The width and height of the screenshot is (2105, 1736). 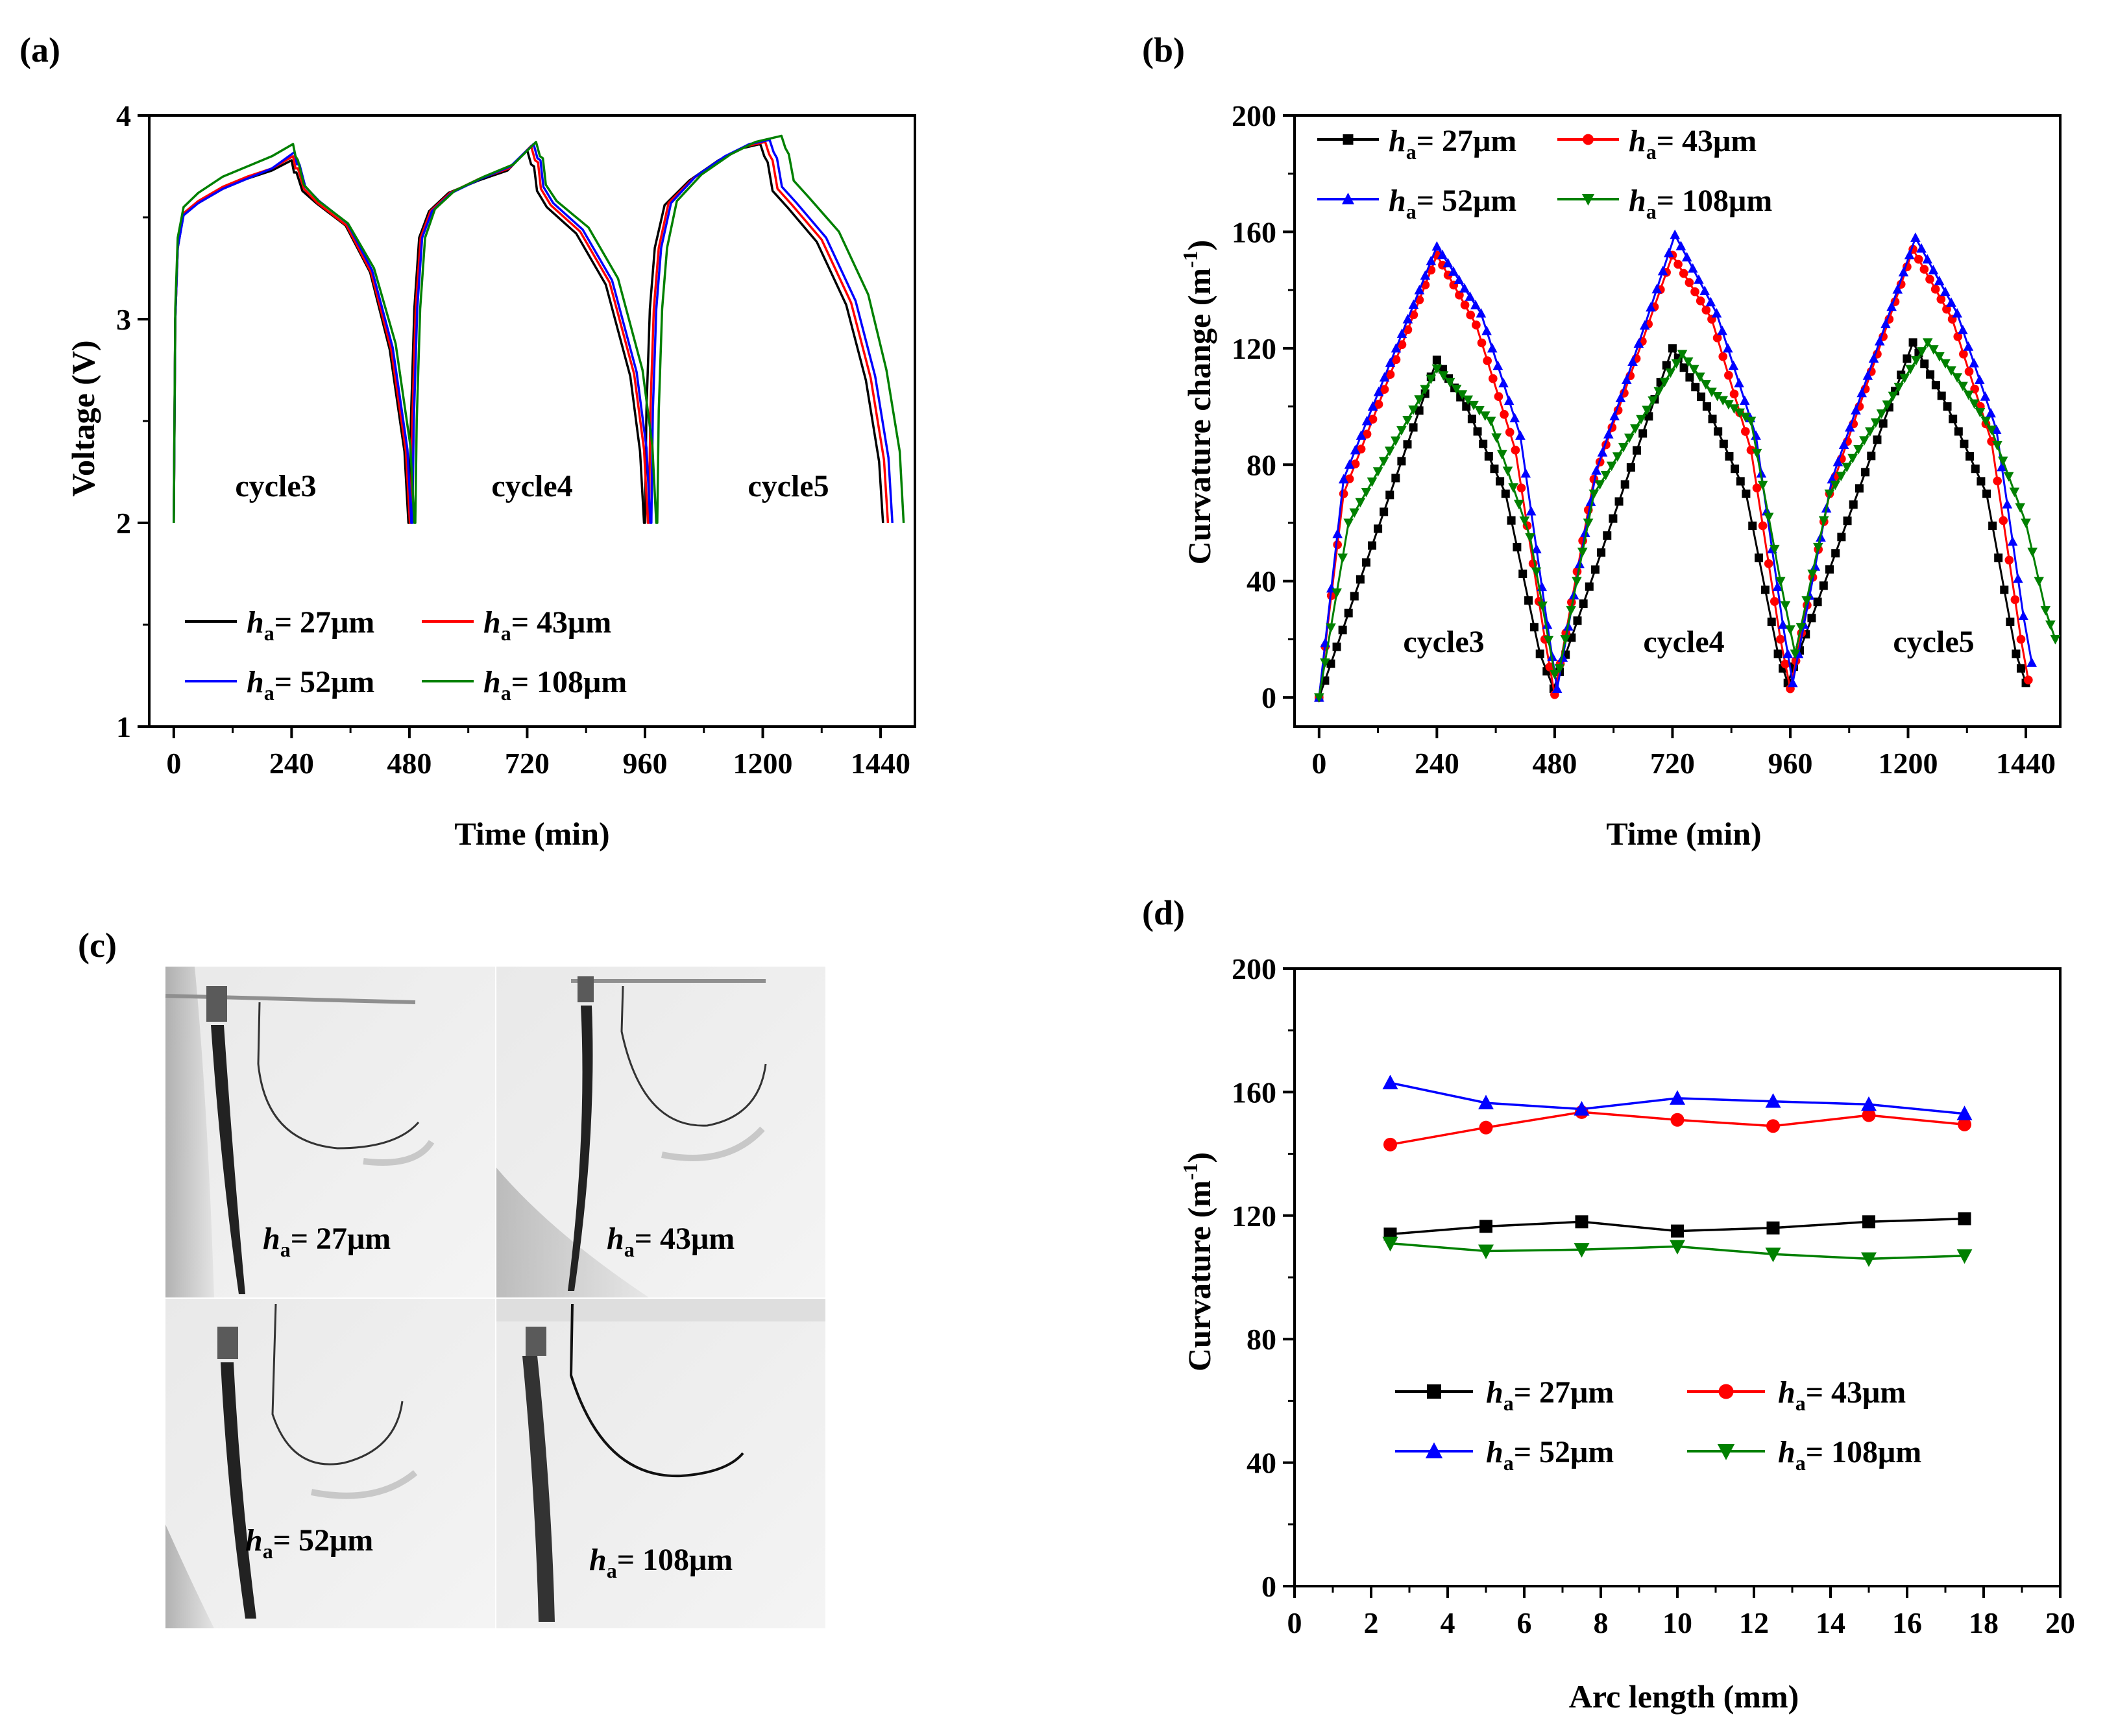 What do you see at coordinates (528, 333) in the screenshot?
I see `series-line-h27` at bounding box center [528, 333].